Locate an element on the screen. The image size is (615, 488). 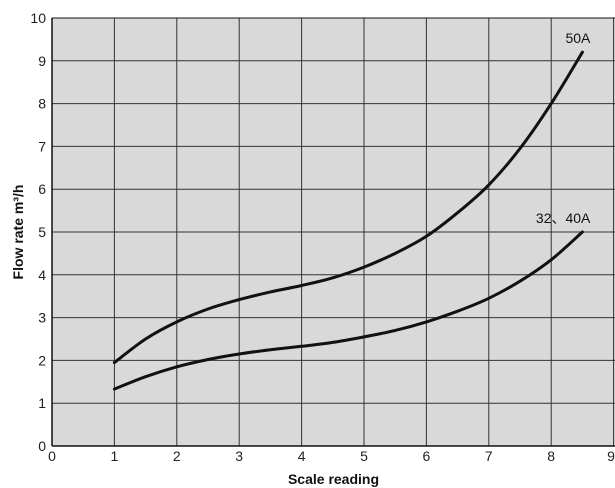
y-tick-label: 6 is located at coordinates (42, 189).